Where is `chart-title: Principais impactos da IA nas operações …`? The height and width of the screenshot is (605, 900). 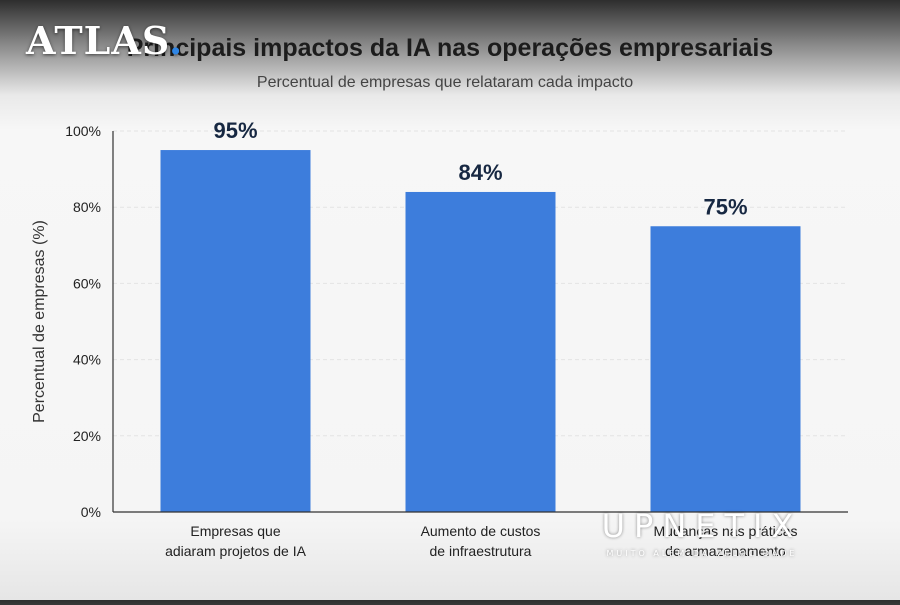
chart-title: Principais impactos da IA nas operações … is located at coordinates (450, 48).